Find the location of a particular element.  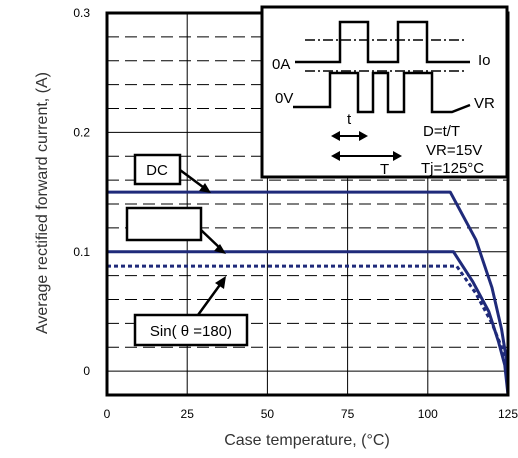

callout-dc: DC is located at coordinates (172, 173).